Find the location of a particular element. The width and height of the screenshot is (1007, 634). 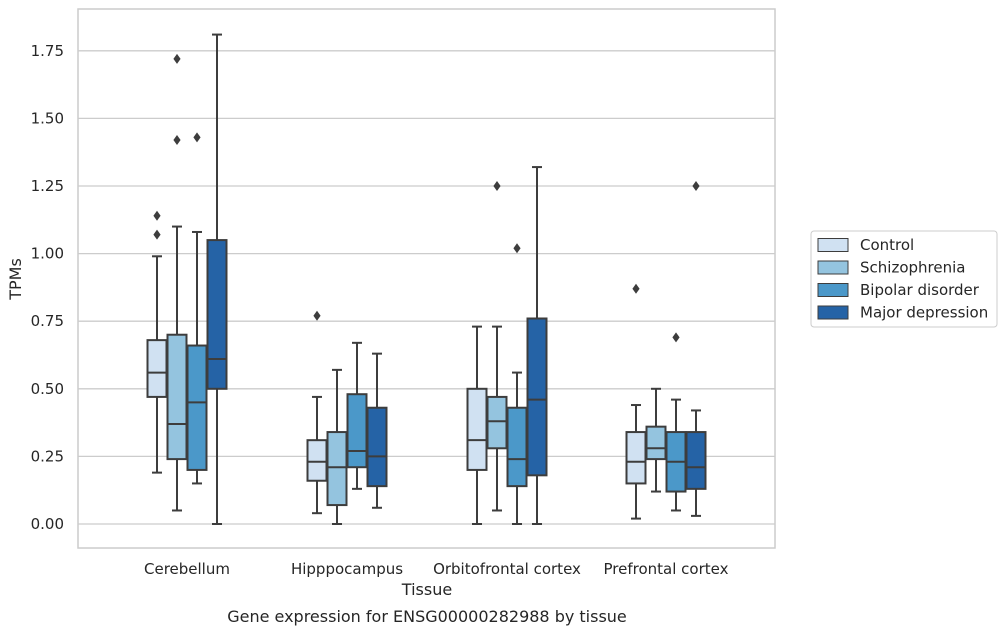

y-axis-ticks: 0.00 0.25 0.50 0.75 1.00 1.25 1.50 1.75 is located at coordinates (47, 287).